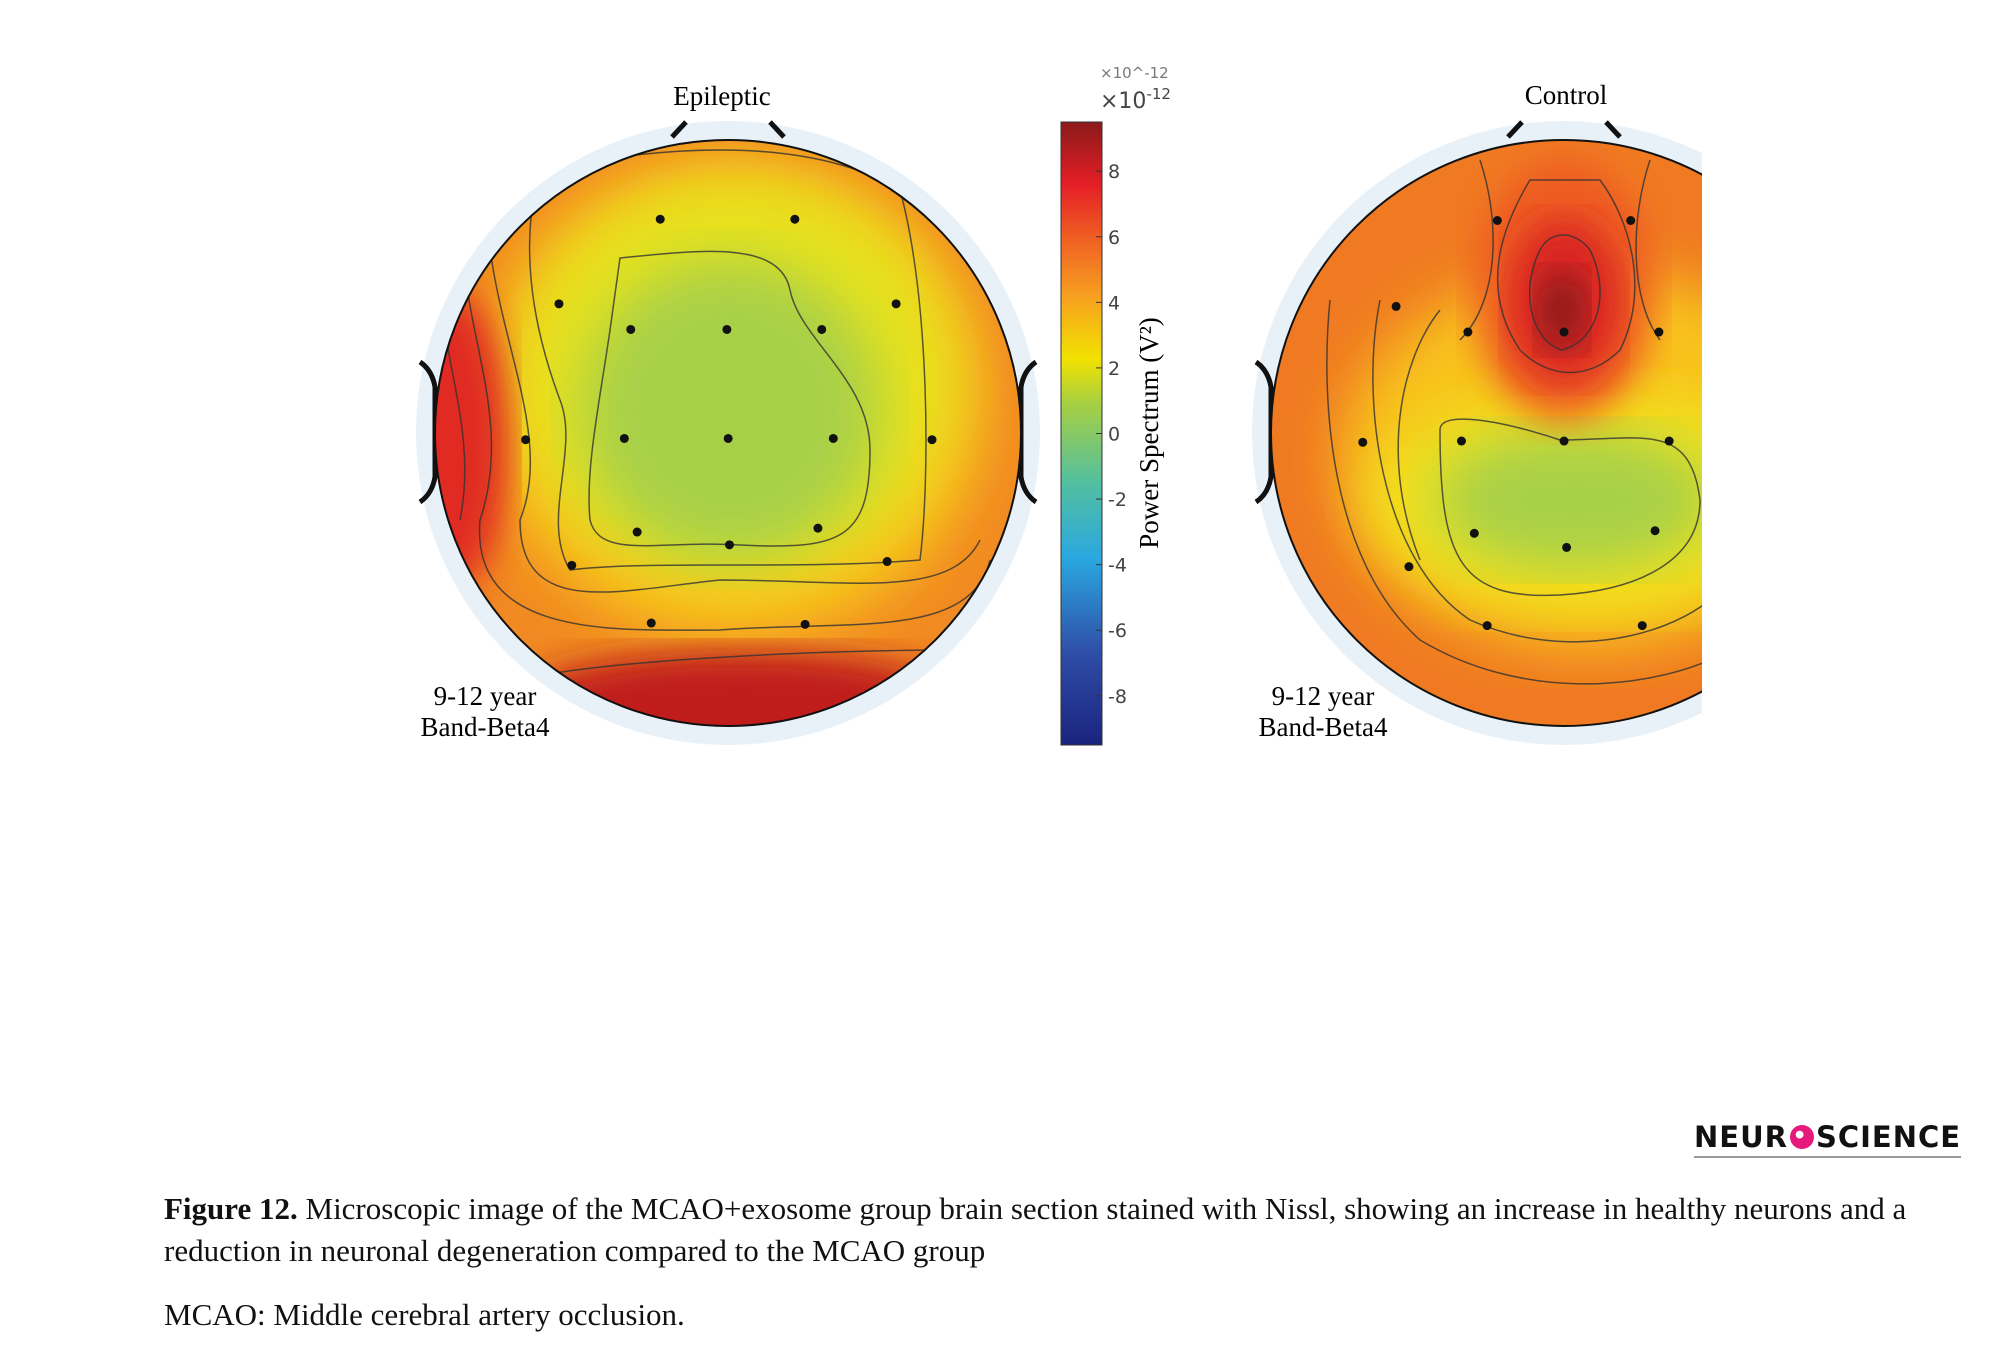  I want to click on logo-neuron-icon, so click(1801, 1137).